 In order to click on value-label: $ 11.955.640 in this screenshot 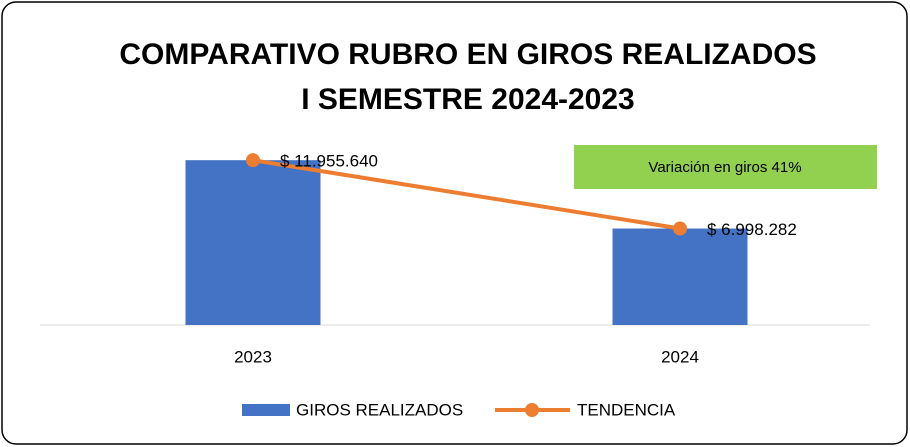, I will do `click(329, 161)`.